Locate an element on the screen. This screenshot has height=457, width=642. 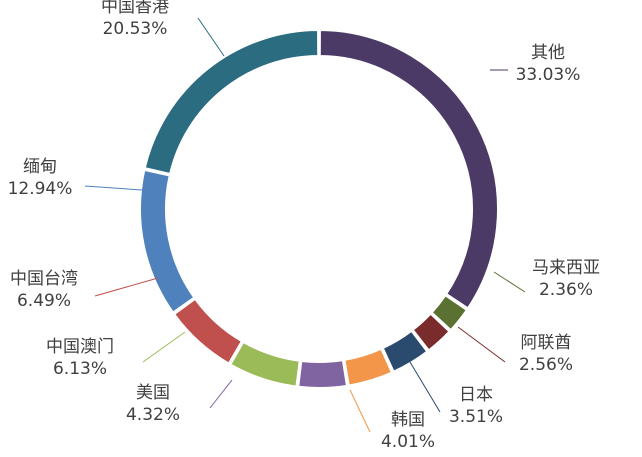
slice-value-label: 12.94% is located at coordinates (40, 189).